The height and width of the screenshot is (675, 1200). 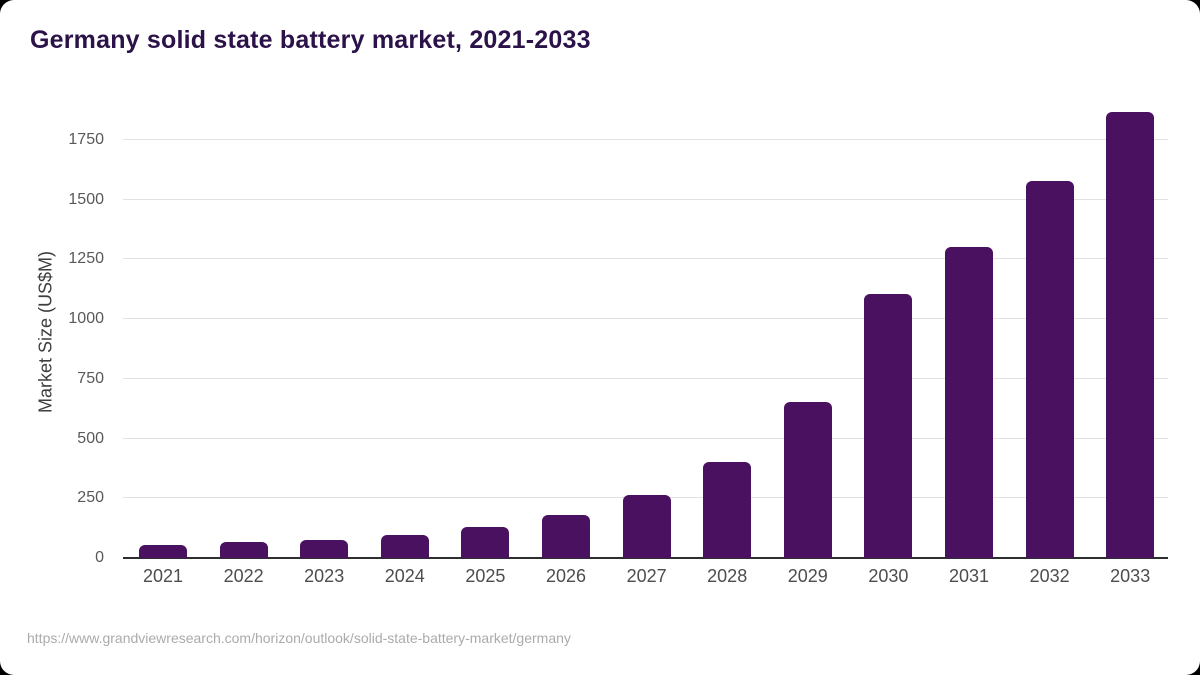 I want to click on y-tick-label-1500: 1500, so click(x=86, y=199).